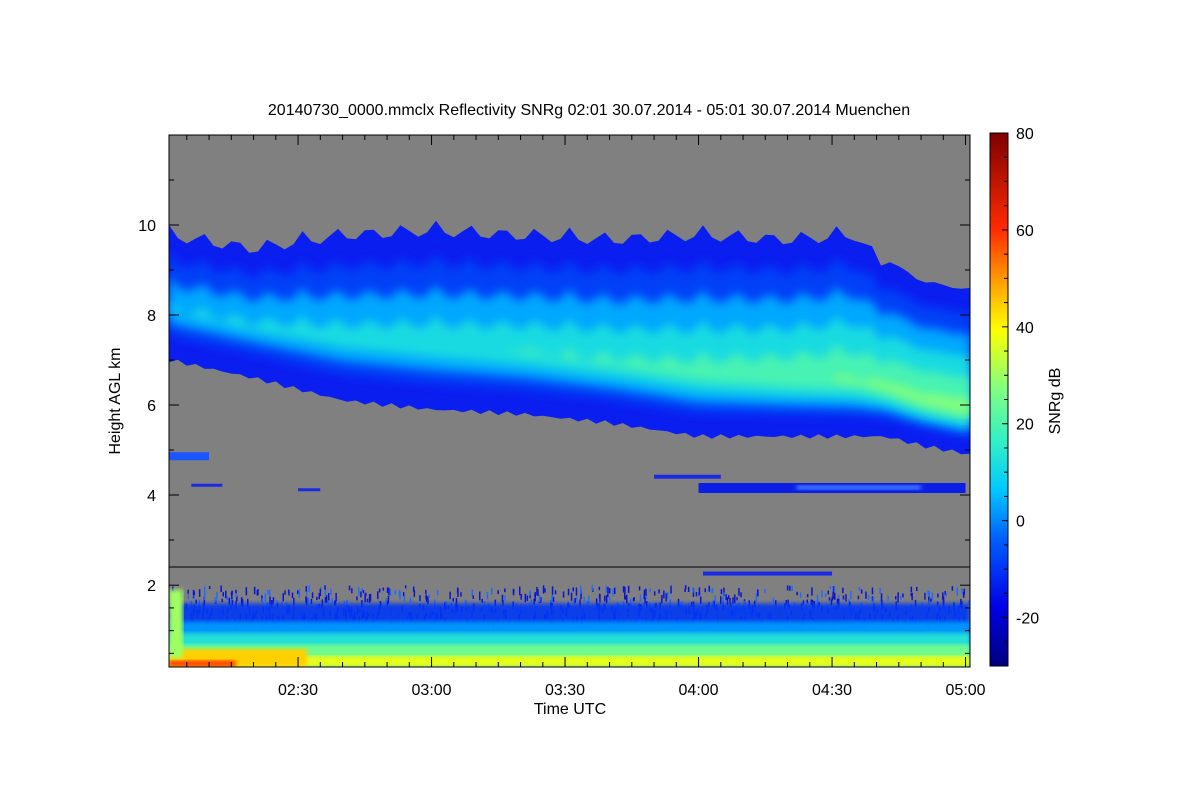 The width and height of the screenshot is (1200, 805). I want to click on x-tick-label: 04:30, so click(832, 690).